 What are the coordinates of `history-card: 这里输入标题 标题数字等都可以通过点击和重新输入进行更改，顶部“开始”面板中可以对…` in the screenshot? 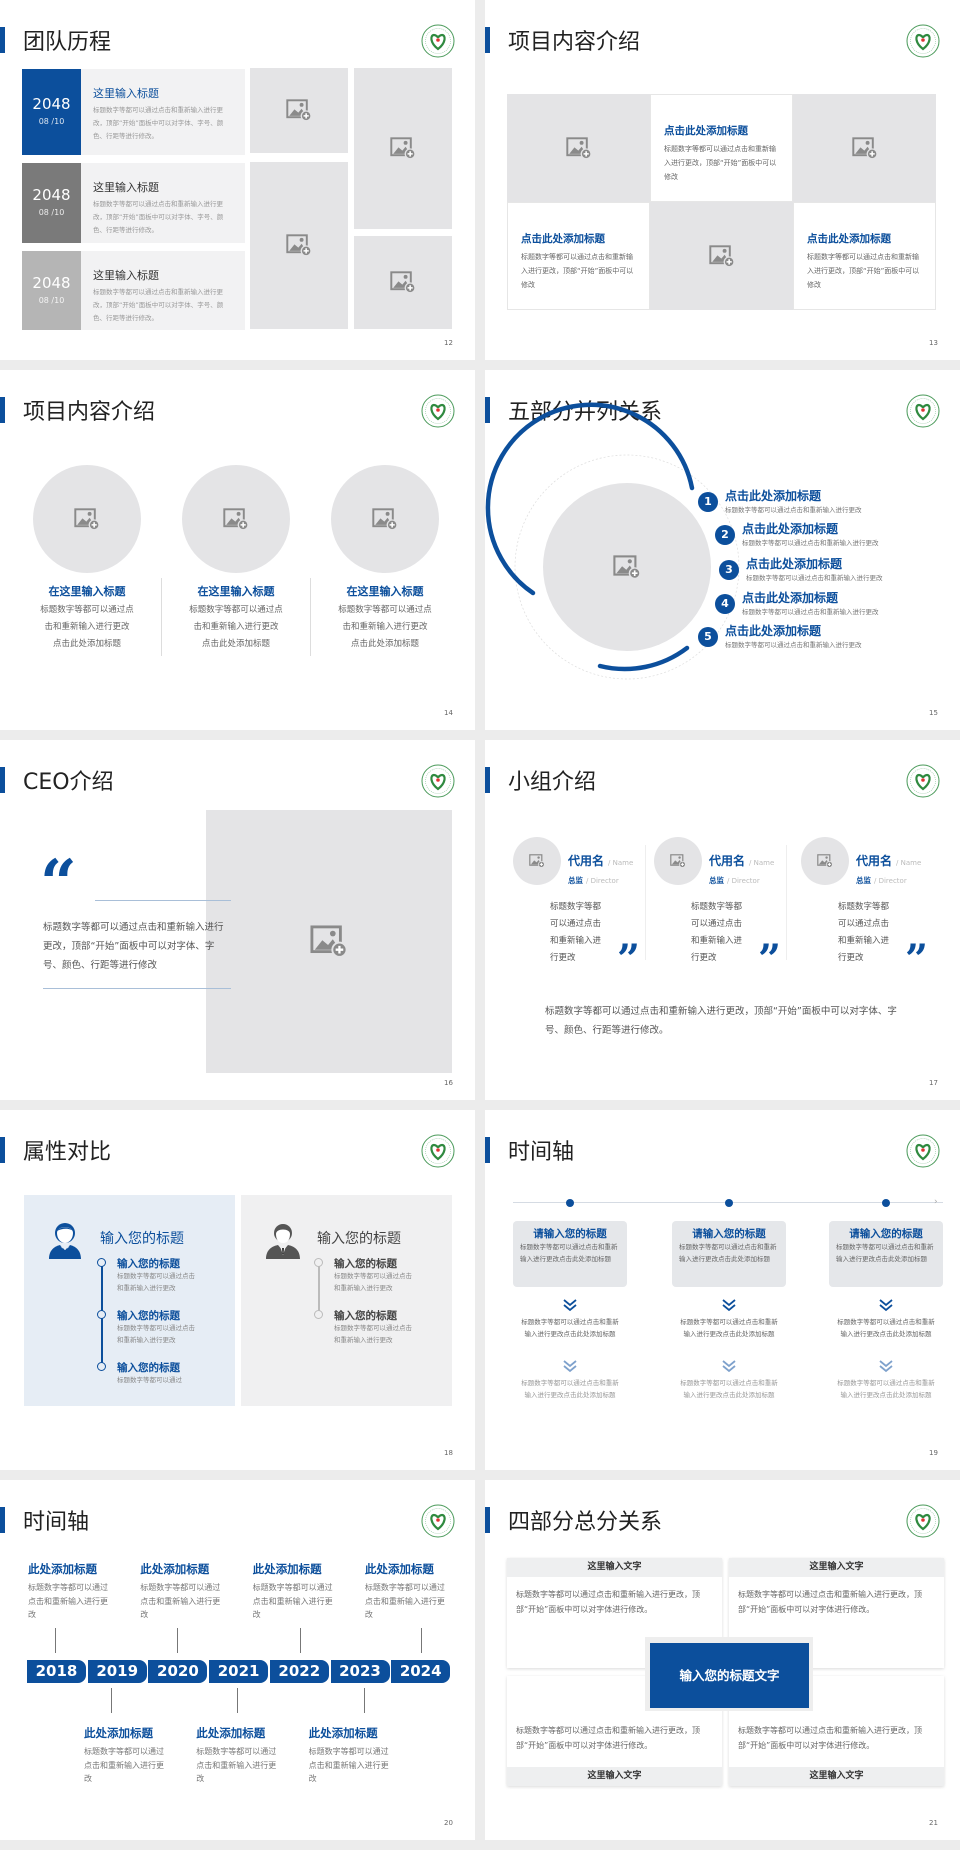 It's located at (163, 290).